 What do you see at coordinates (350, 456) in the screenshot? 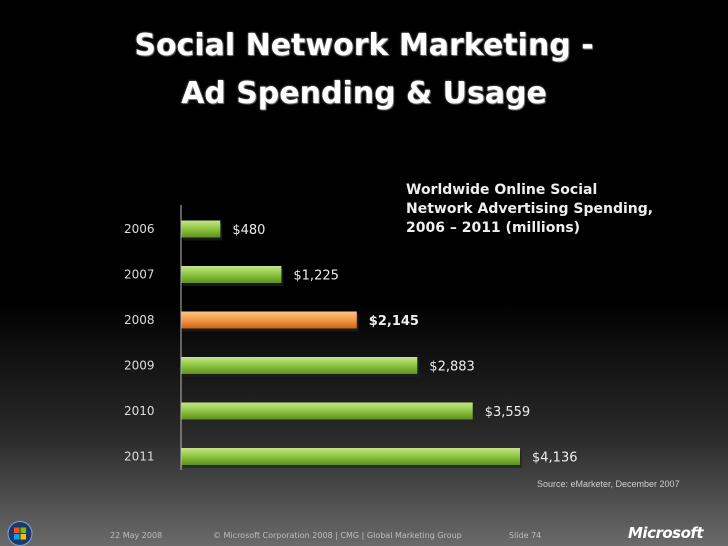
I see `bar-2011` at bounding box center [350, 456].